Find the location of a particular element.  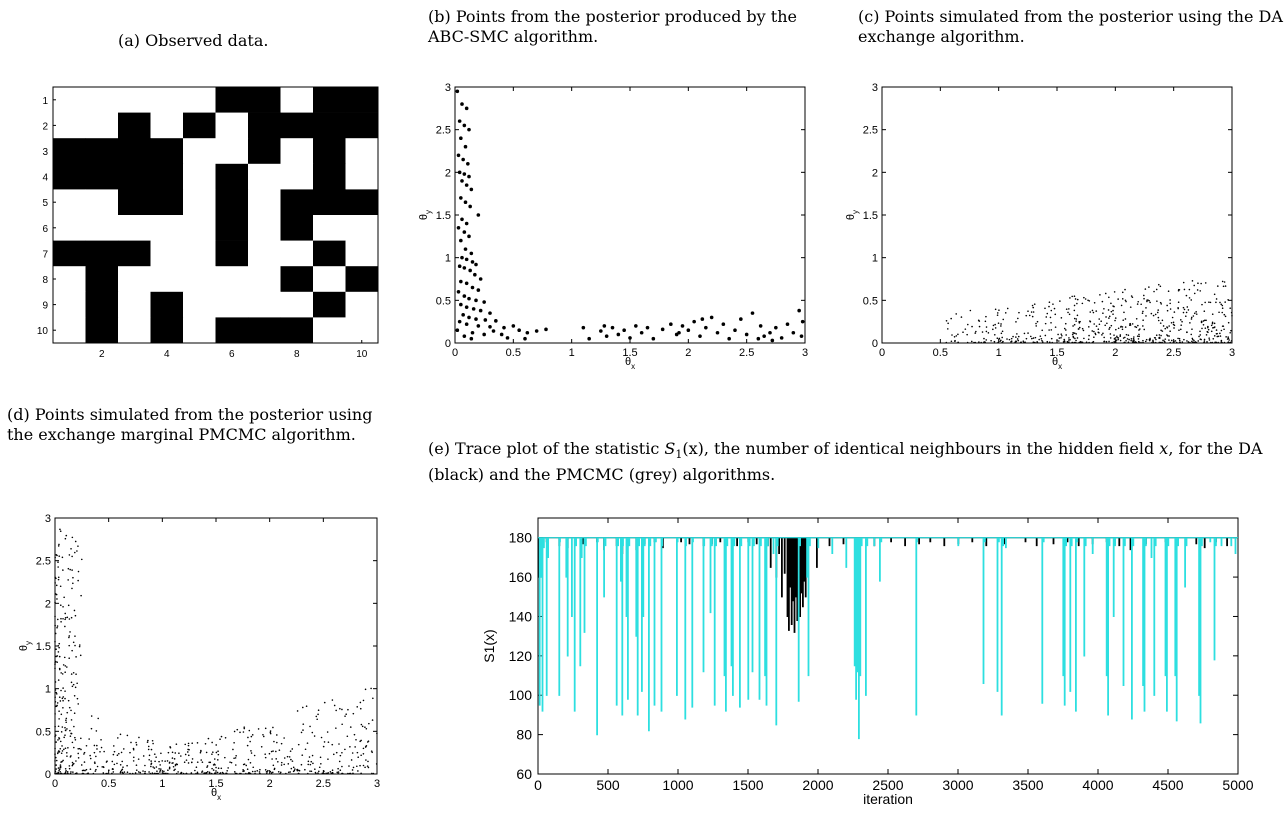

ytick-label-c: 1.5 is located at coordinates (870, 216).